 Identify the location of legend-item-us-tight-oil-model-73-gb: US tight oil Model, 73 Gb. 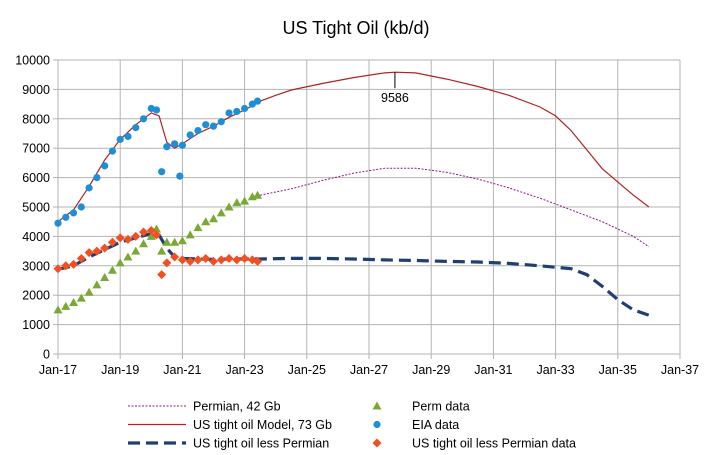
(230, 425).